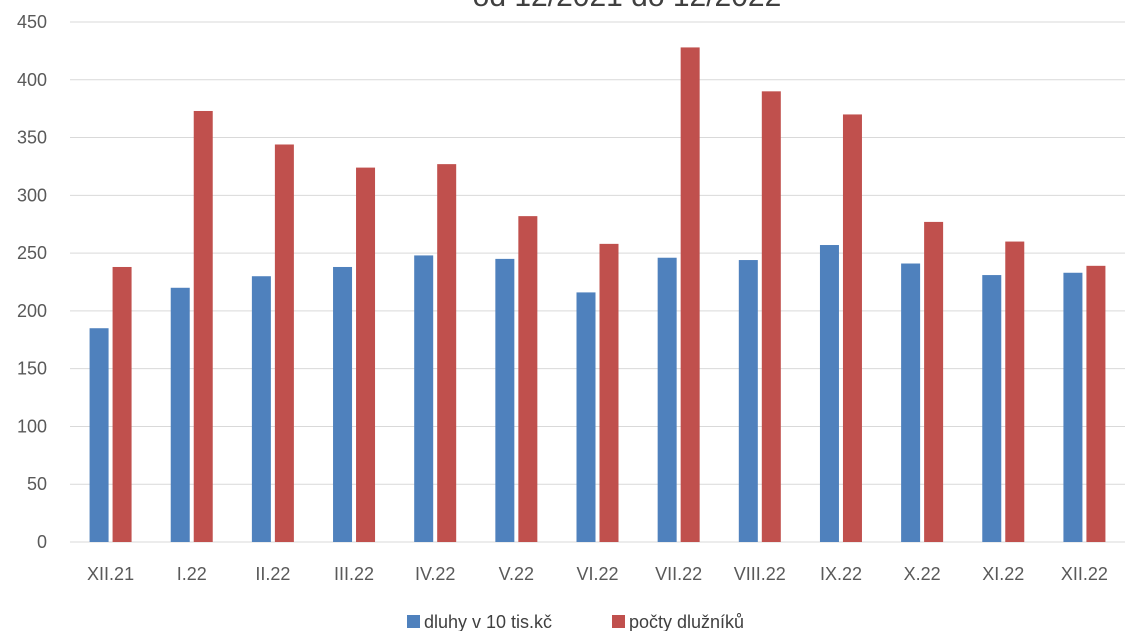  What do you see at coordinates (690, 295) in the screenshot?
I see `bar-pocty-VII.22` at bounding box center [690, 295].